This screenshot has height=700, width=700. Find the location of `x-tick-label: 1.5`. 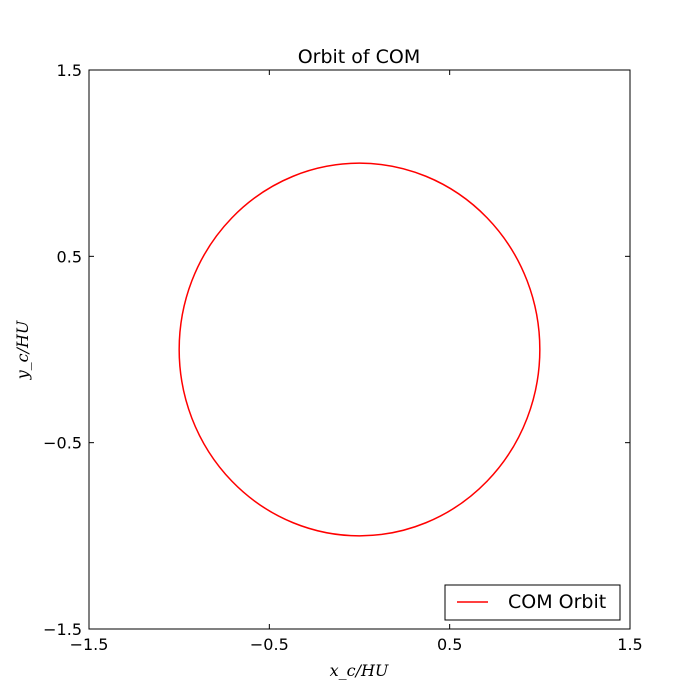

x-tick-label: 1.5 is located at coordinates (629, 644).